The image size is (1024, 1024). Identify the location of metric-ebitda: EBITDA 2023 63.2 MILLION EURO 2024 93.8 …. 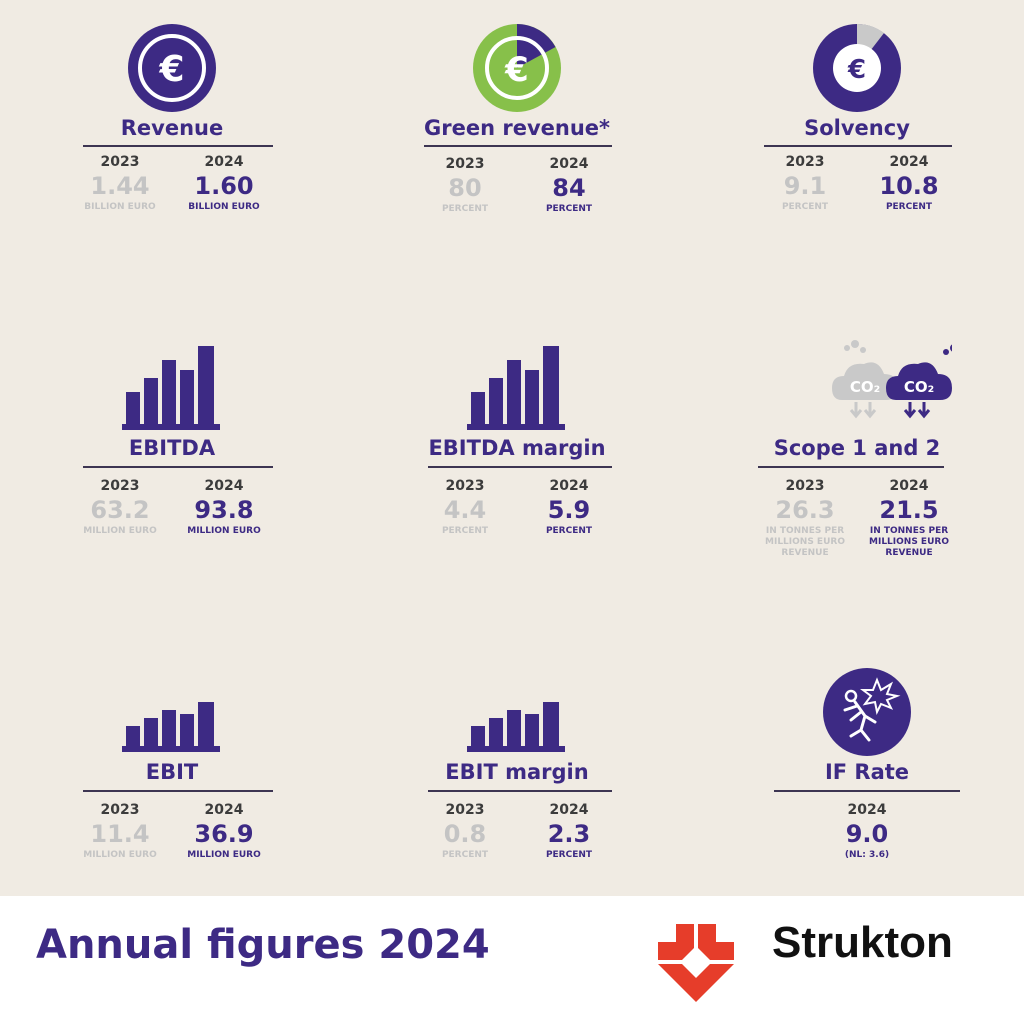
(172, 474).